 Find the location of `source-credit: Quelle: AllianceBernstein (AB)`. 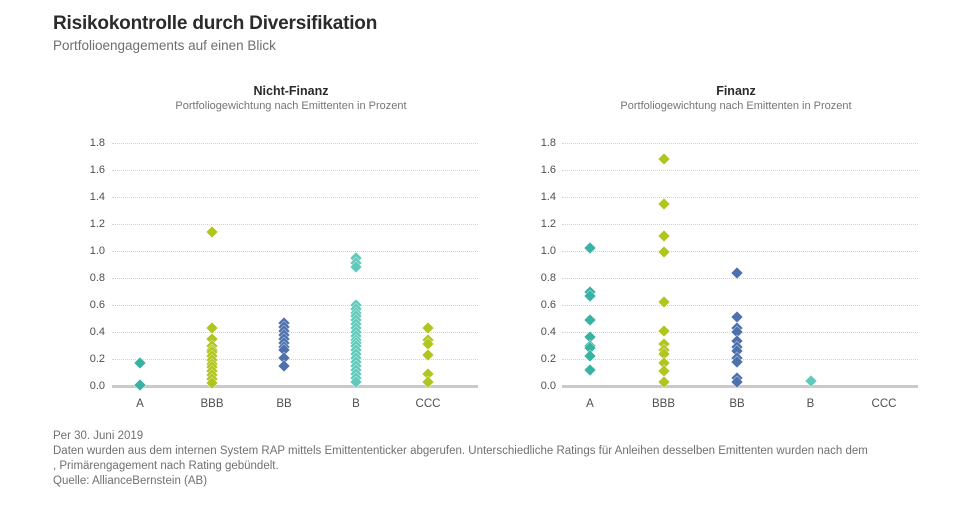

source-credit: Quelle: AllianceBernstein (AB) is located at coordinates (130, 481).